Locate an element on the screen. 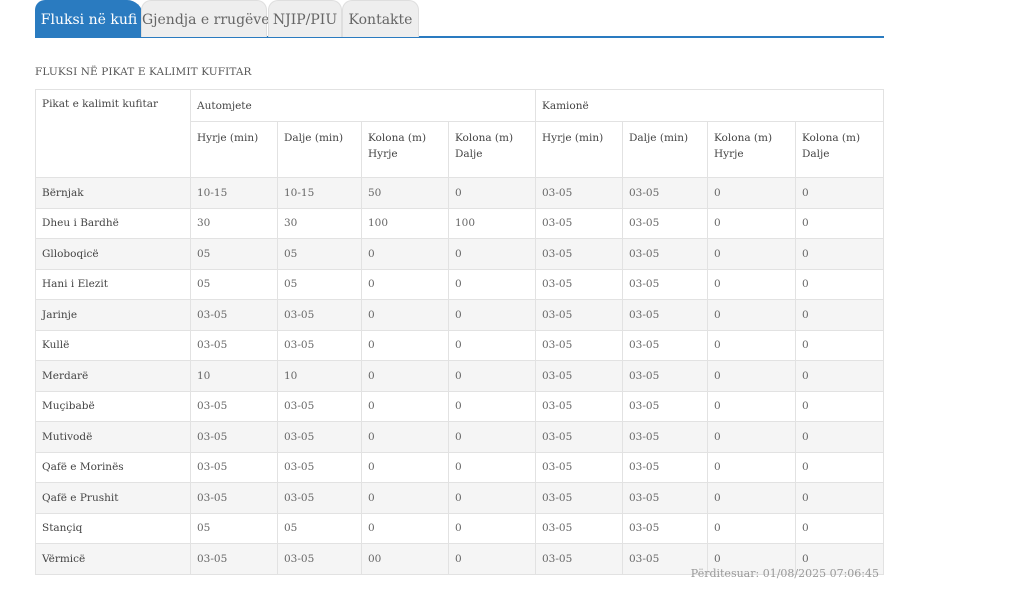  tab-gjendja-e-rrugeve: Gjendja e rrugëve is located at coordinates (205, 18).